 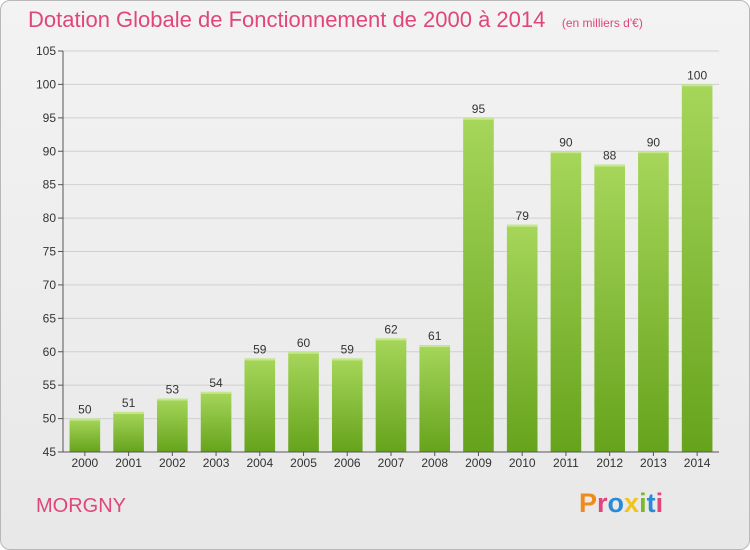 I want to click on data-label: 61, so click(x=435, y=336).